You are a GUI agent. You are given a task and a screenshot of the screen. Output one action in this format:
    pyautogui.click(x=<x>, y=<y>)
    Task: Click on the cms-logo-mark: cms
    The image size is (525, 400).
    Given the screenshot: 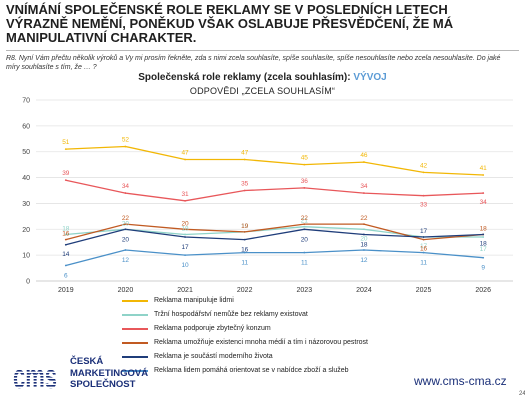 What is the action you would take?
    pyautogui.click(x=35, y=375)
    